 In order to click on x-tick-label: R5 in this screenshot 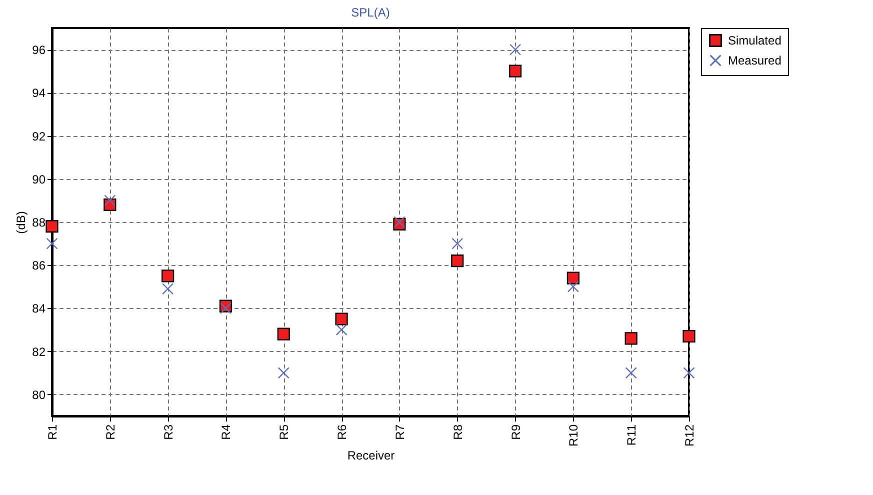, I will do `click(284, 432)`.